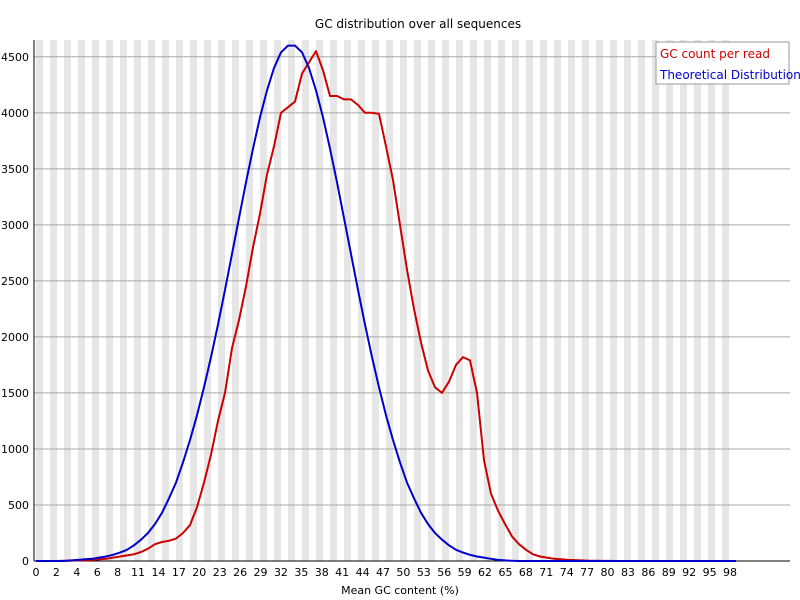 This screenshot has height=600, width=800. Describe the element at coordinates (710, 572) in the screenshot. I see `x-tick-label: 95` at that location.